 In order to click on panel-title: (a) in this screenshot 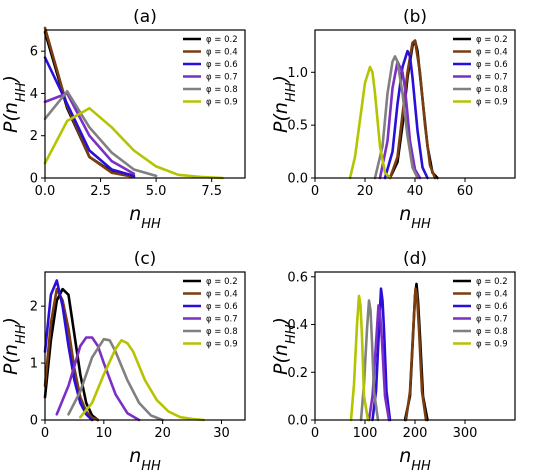, I will do `click(145, 17)`.